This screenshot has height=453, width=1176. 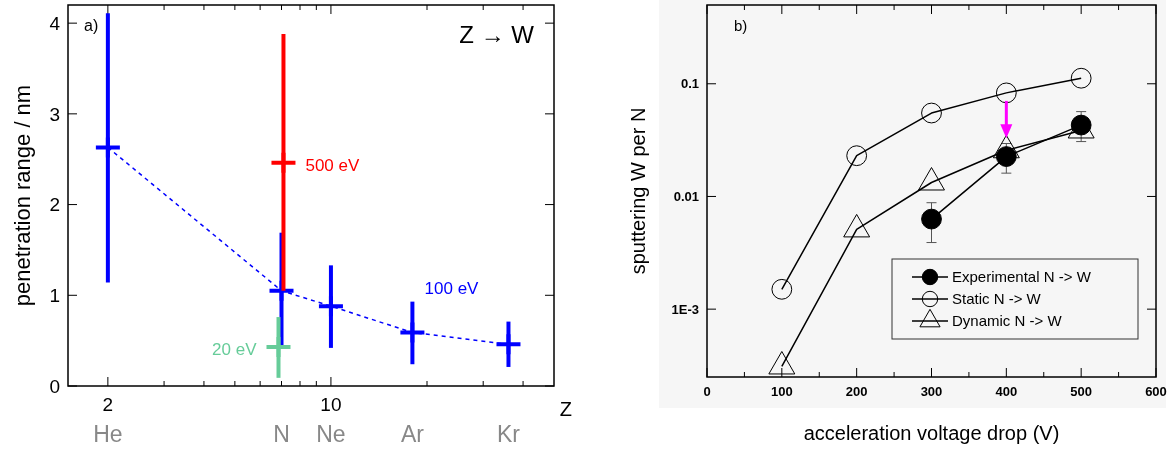 What do you see at coordinates (54, 114) in the screenshot?
I see `y-tick-label: 3` at bounding box center [54, 114].